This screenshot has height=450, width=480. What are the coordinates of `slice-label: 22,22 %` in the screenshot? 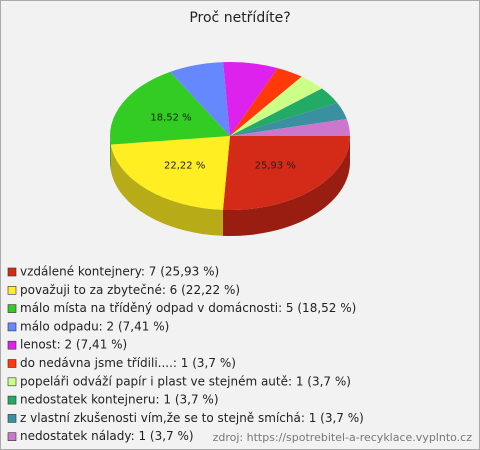 It's located at (184, 166).